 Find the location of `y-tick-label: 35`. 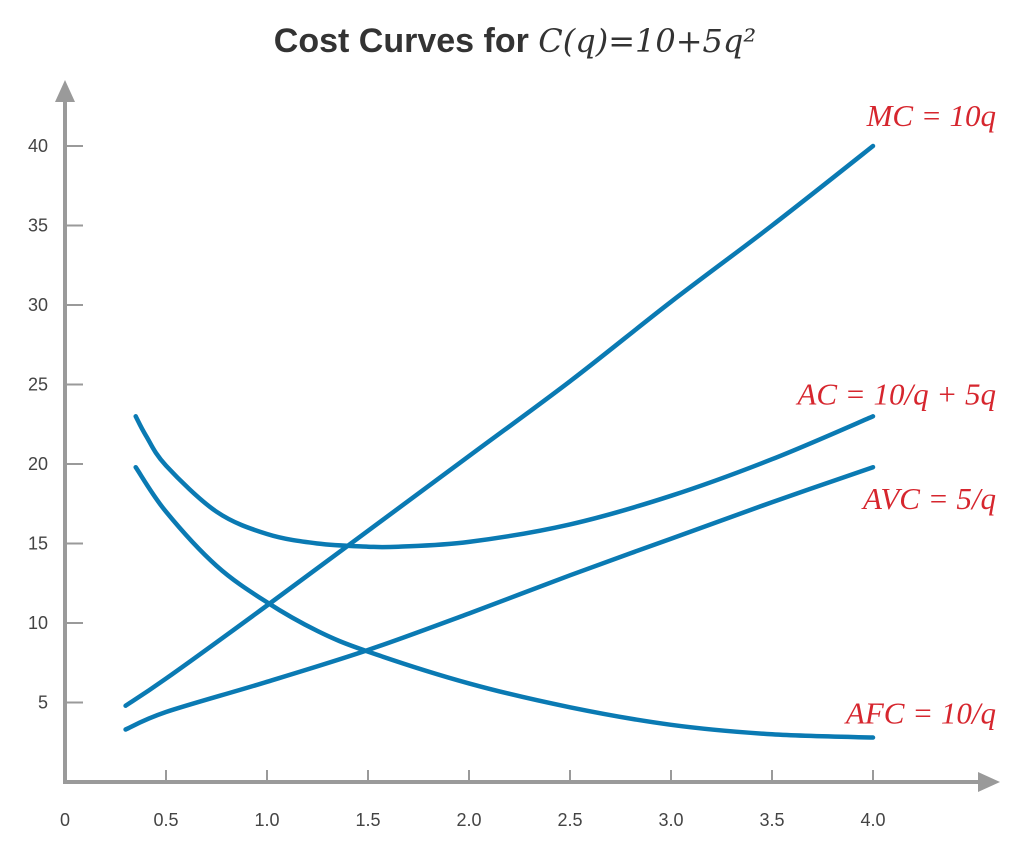

y-tick-label: 35 is located at coordinates (38, 226).